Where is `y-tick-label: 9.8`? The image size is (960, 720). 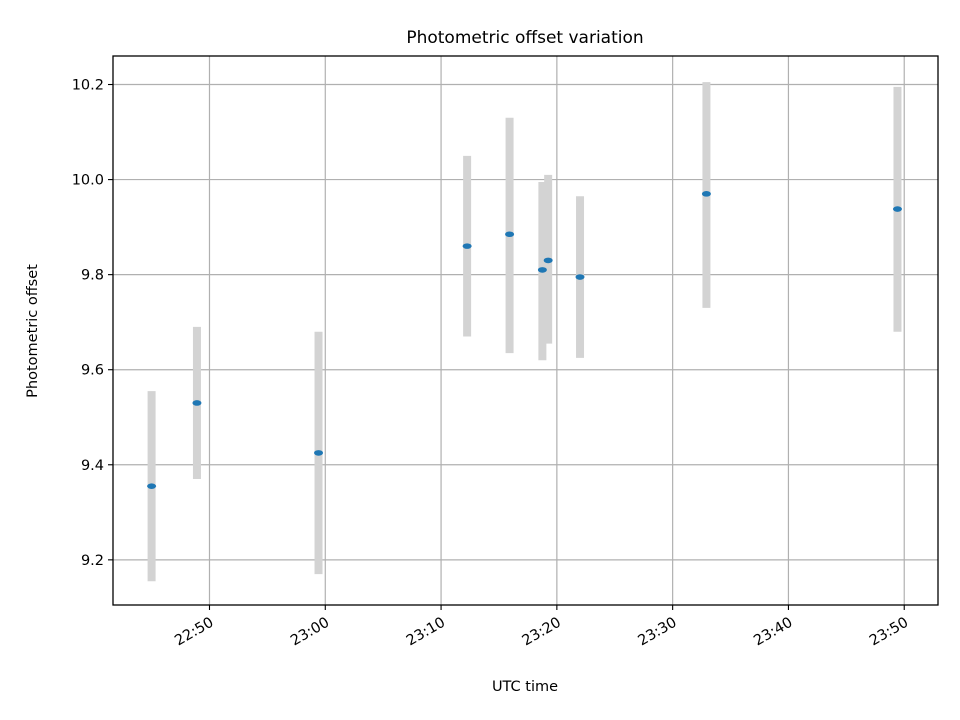 y-tick-label: 9.8 is located at coordinates (92, 276).